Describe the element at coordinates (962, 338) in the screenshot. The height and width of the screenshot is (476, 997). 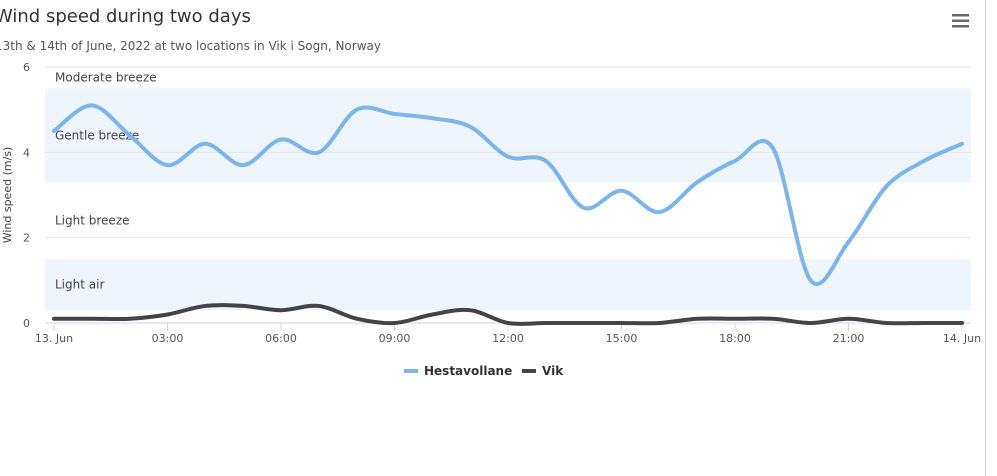
I see `x-tick-label: 14. Jun` at that location.